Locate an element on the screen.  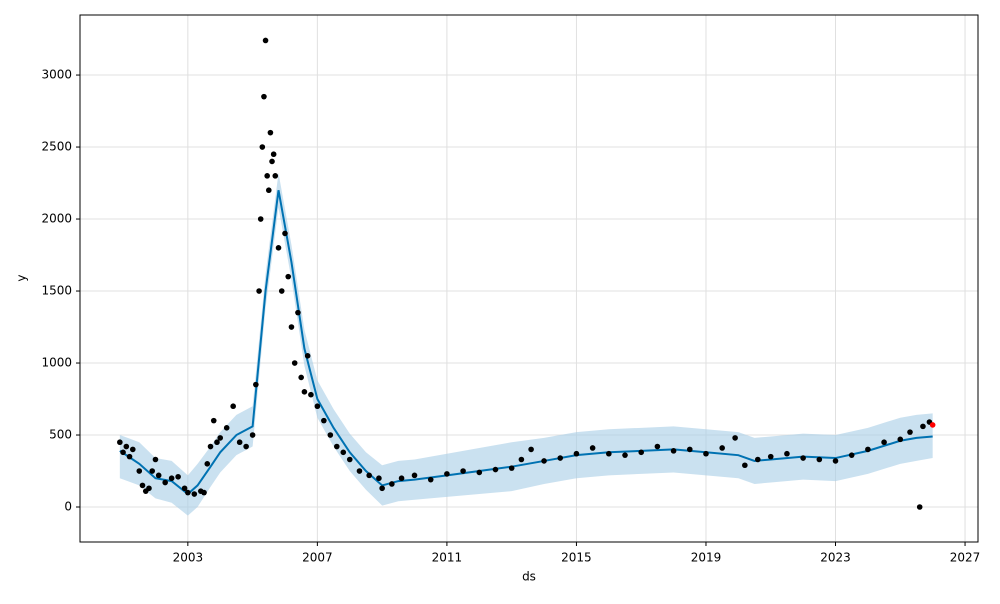
x-axis-label: ds is located at coordinates (529, 577).